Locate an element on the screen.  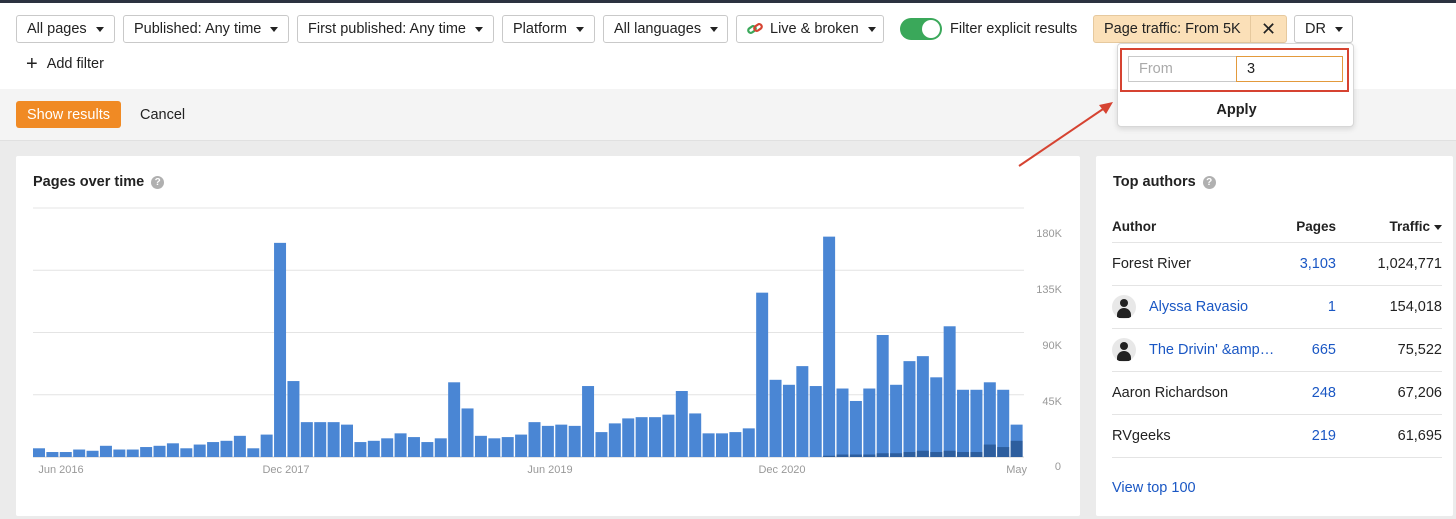
pages-column-header: Pages is located at coordinates (1316, 226).